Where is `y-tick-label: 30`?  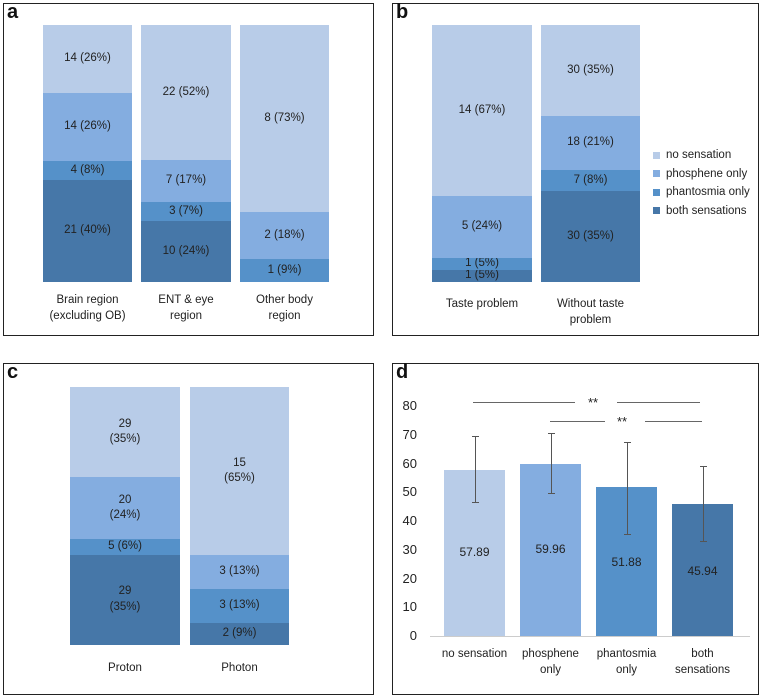
y-tick-label: 30 is located at coordinates (409, 549).